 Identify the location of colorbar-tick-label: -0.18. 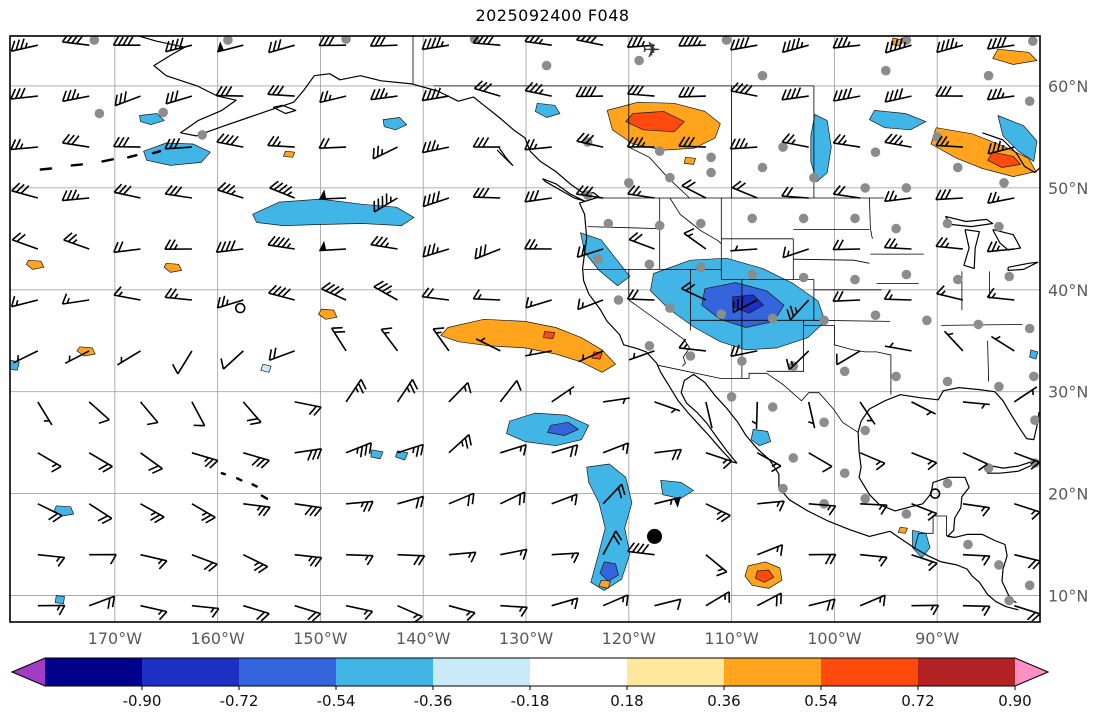
(530, 701).